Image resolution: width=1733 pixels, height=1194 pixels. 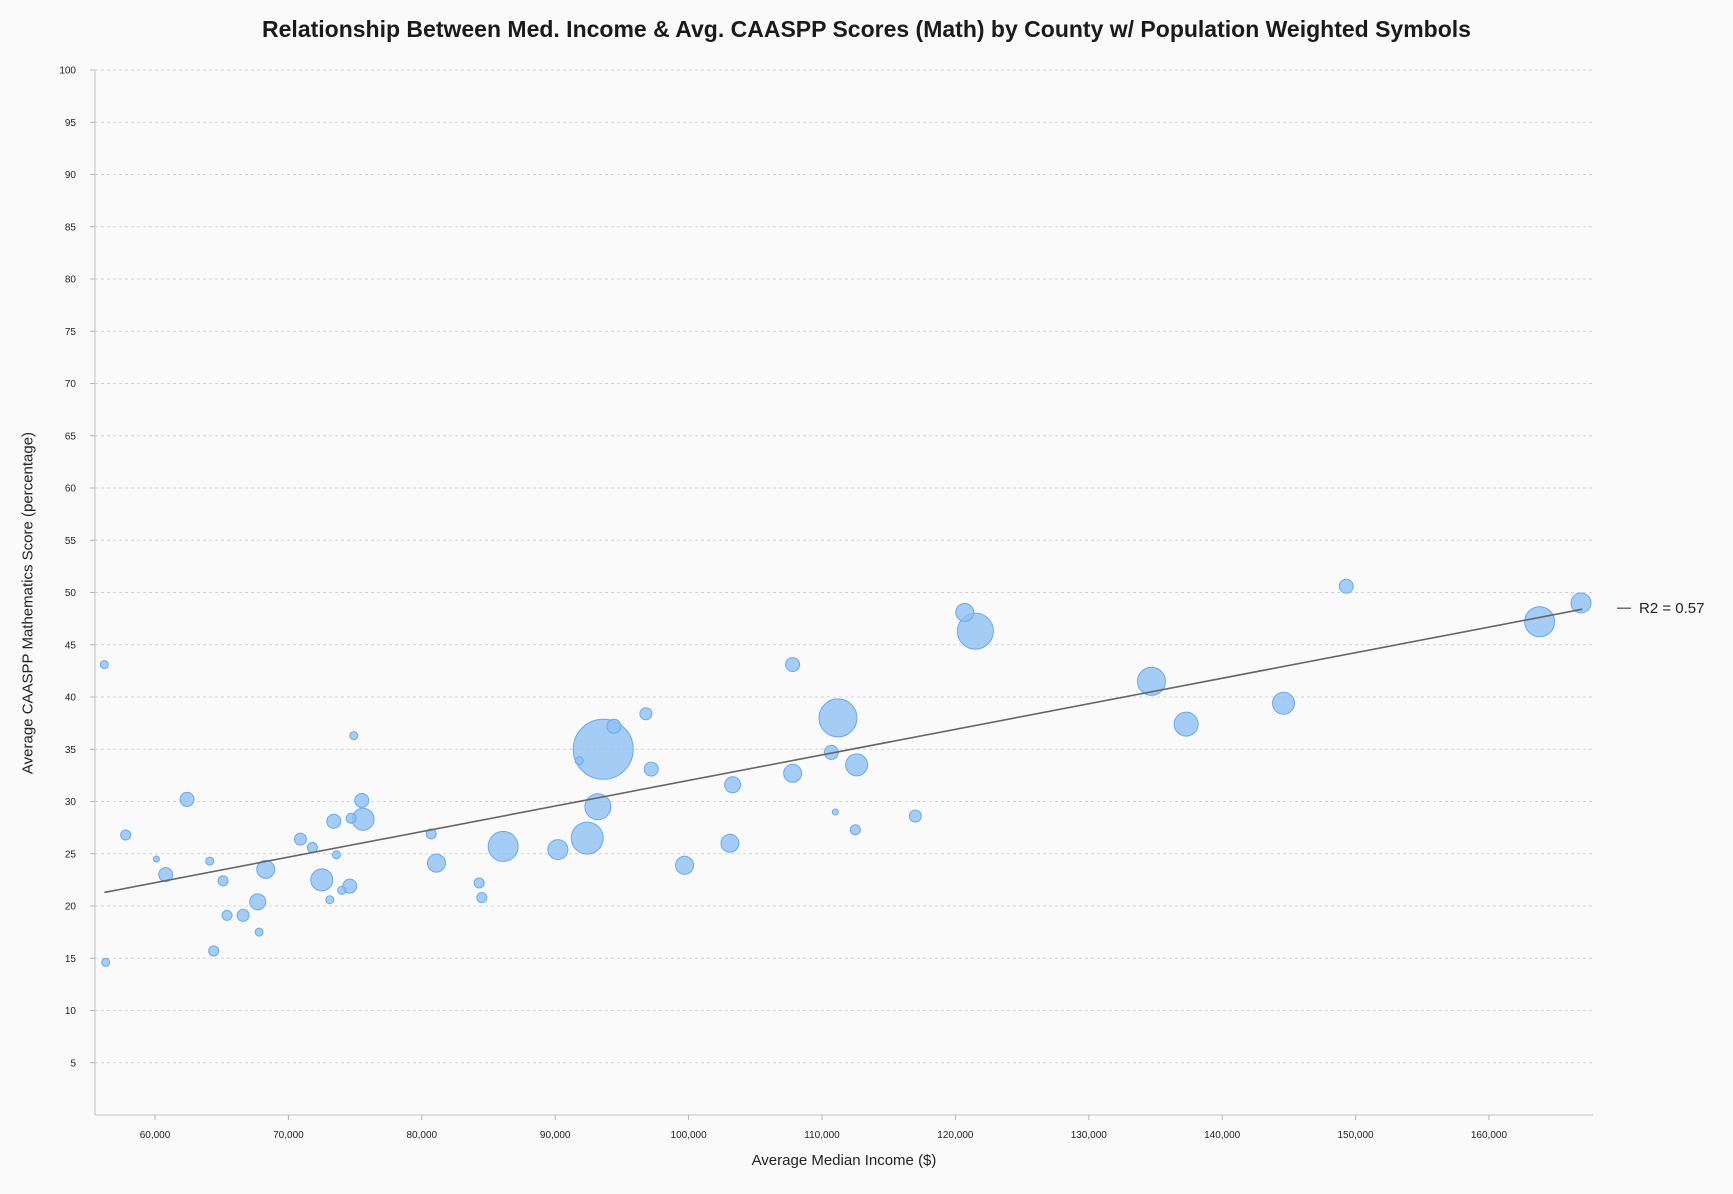 What do you see at coordinates (71, 227) in the screenshot?
I see `y-tick-label: 85` at bounding box center [71, 227].